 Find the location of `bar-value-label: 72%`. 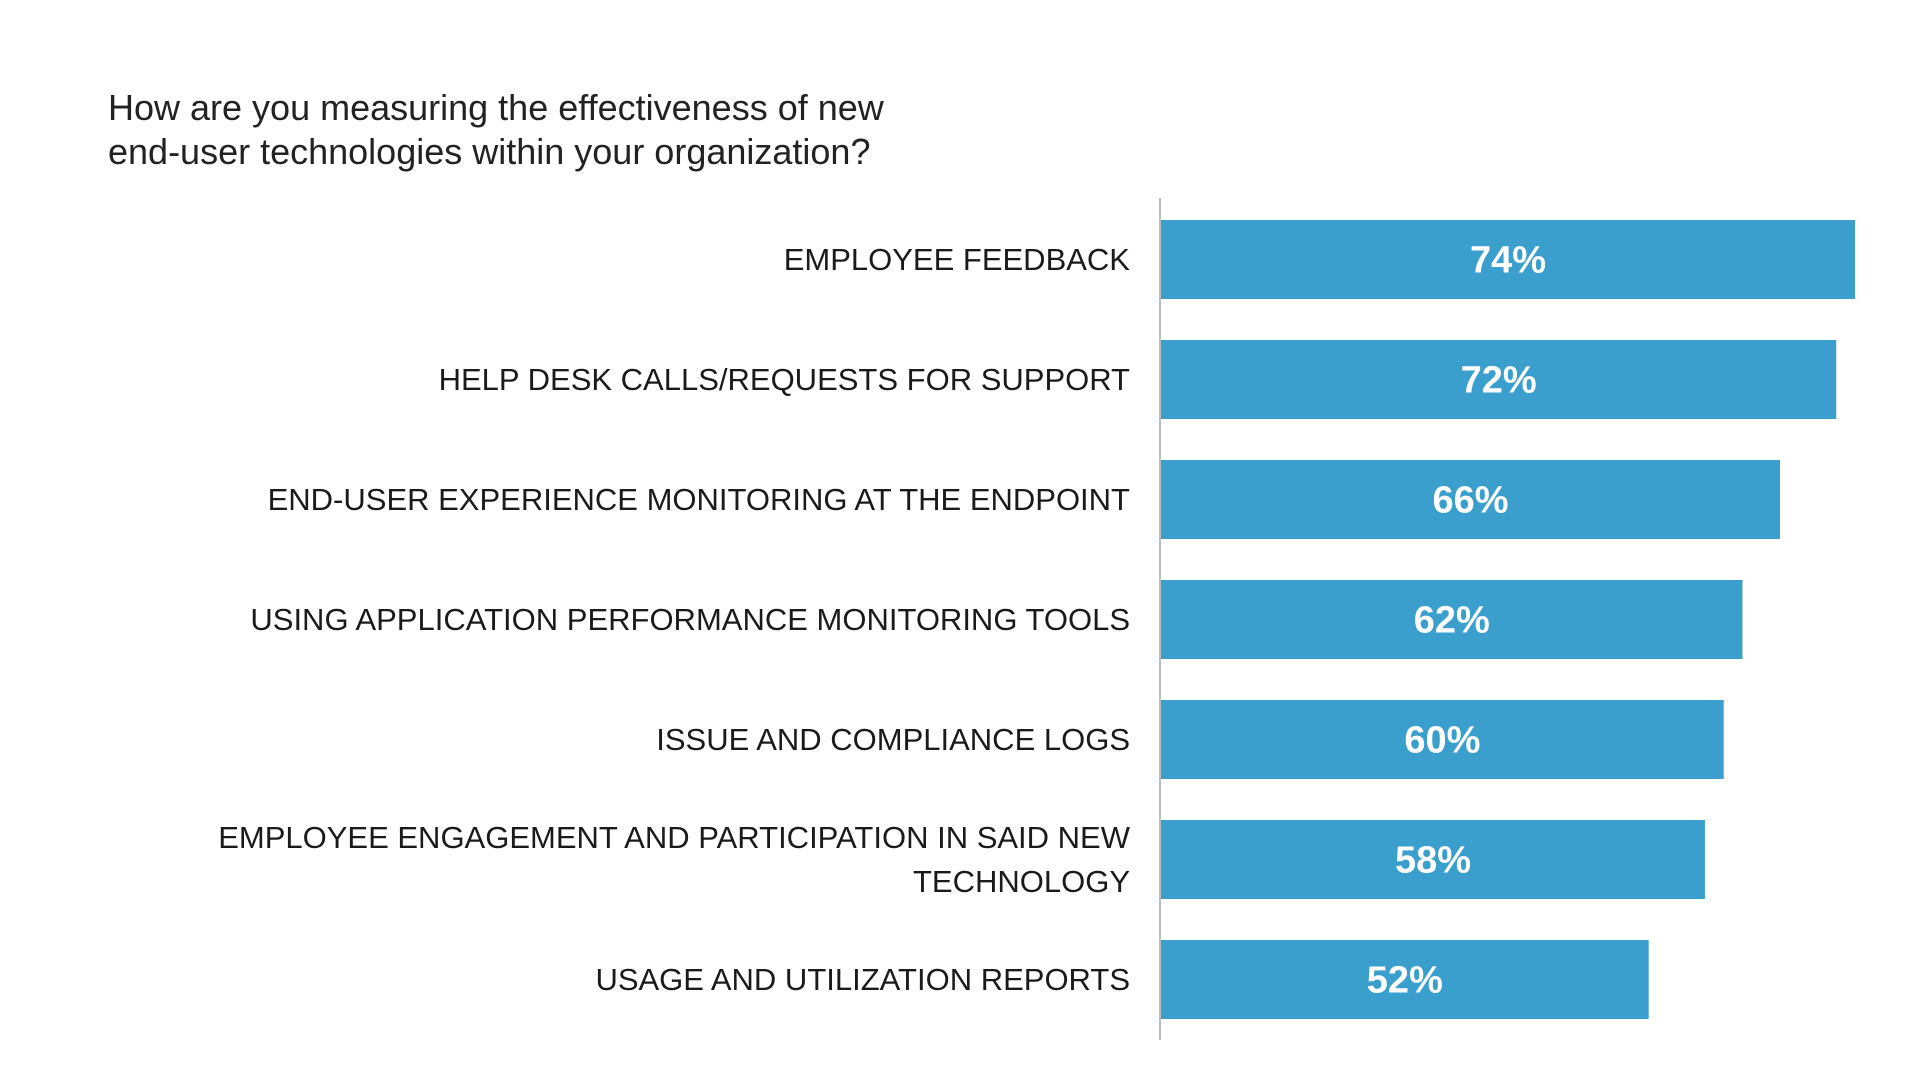

bar-value-label: 72% is located at coordinates (1499, 381).